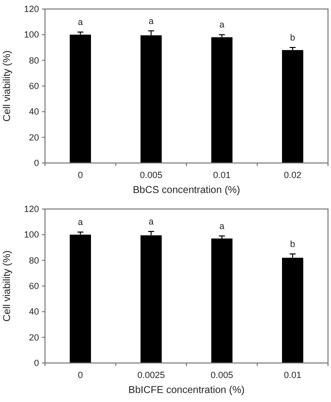 Image resolution: width=331 pixels, height=402 pixels. What do you see at coordinates (151, 375) in the screenshot?
I see `x-tick-label: 0.0025` at bounding box center [151, 375].